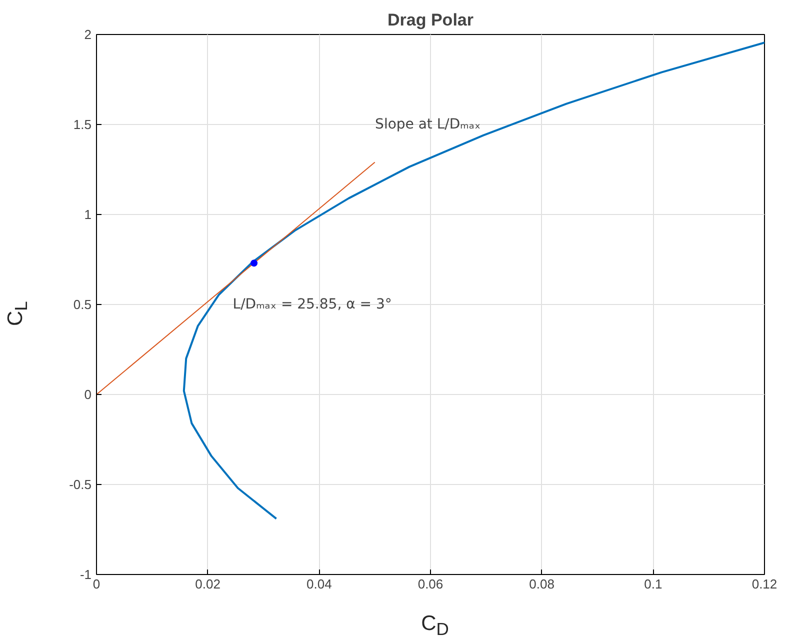 Image resolution: width=796 pixels, height=644 pixels. Describe the element at coordinates (80, 484) in the screenshot. I see `y-tick-label: -0.5` at that location.